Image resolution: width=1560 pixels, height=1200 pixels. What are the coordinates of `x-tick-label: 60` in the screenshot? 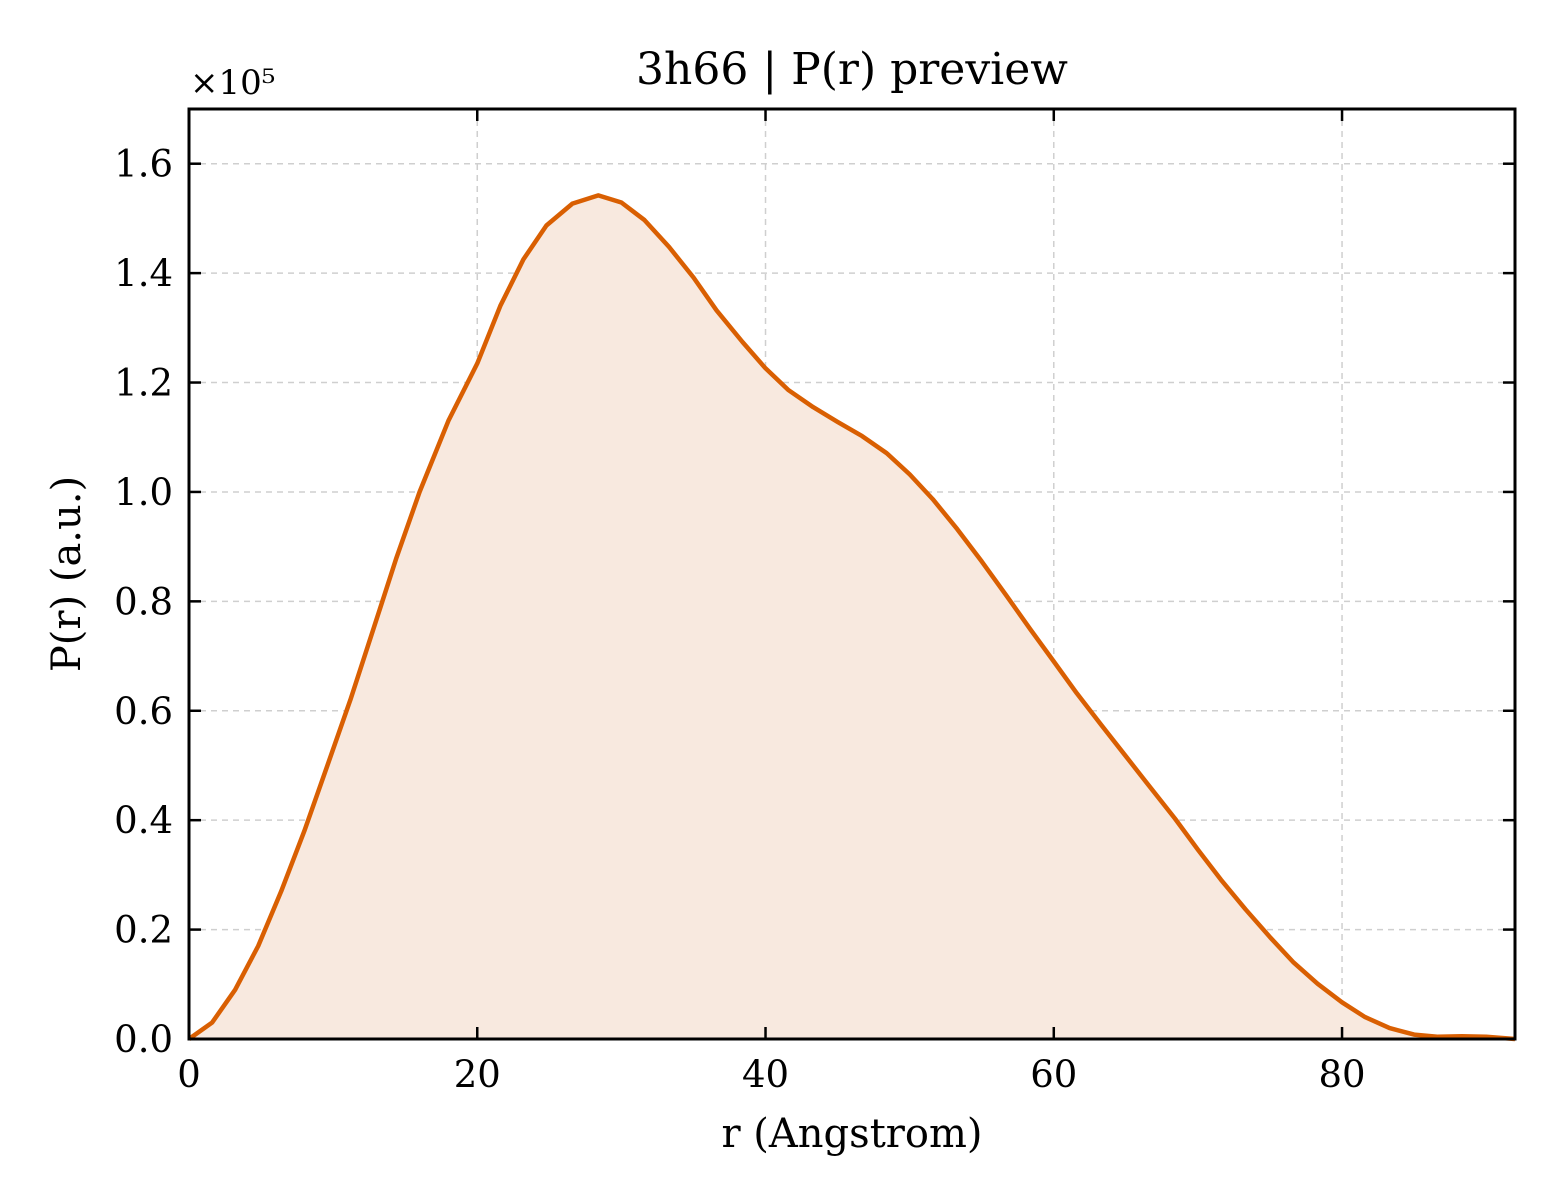 It's located at (1053, 1074).